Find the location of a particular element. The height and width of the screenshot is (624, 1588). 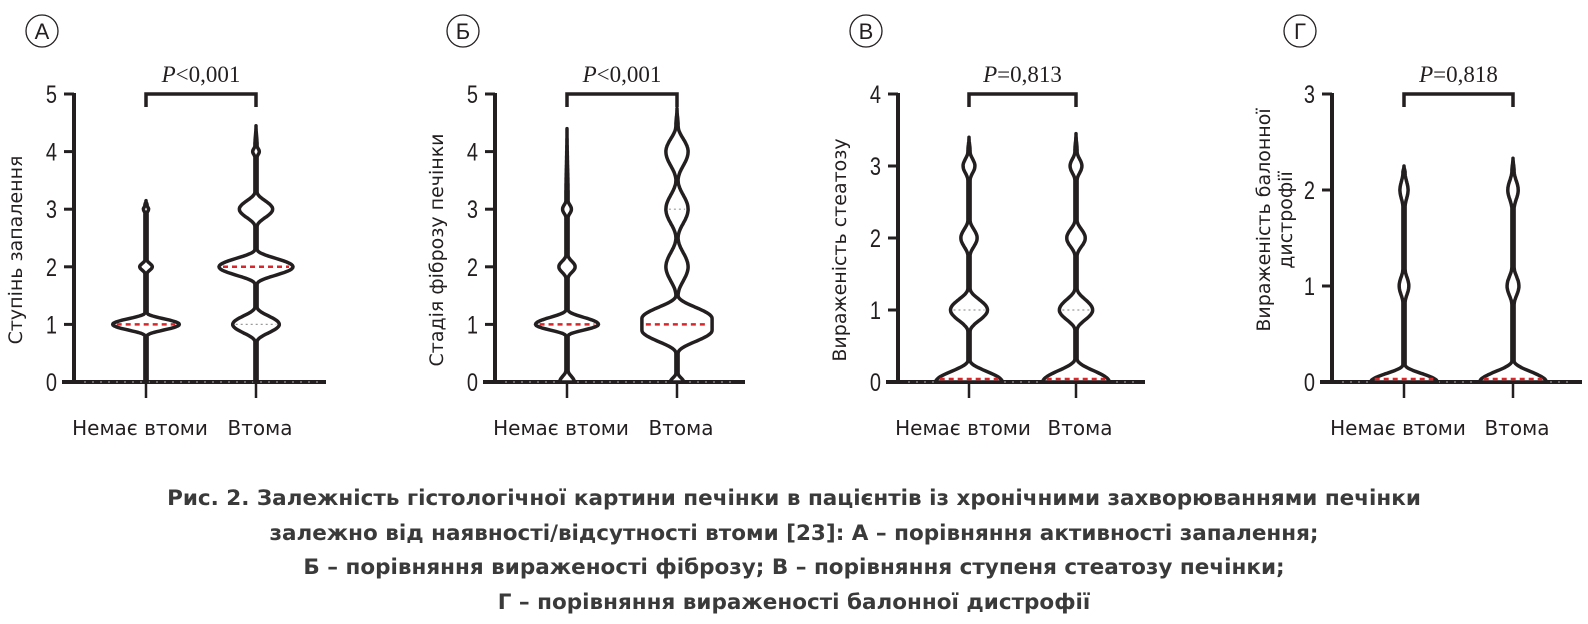

p-value-label: P=0,818 is located at coordinates (1458, 74).